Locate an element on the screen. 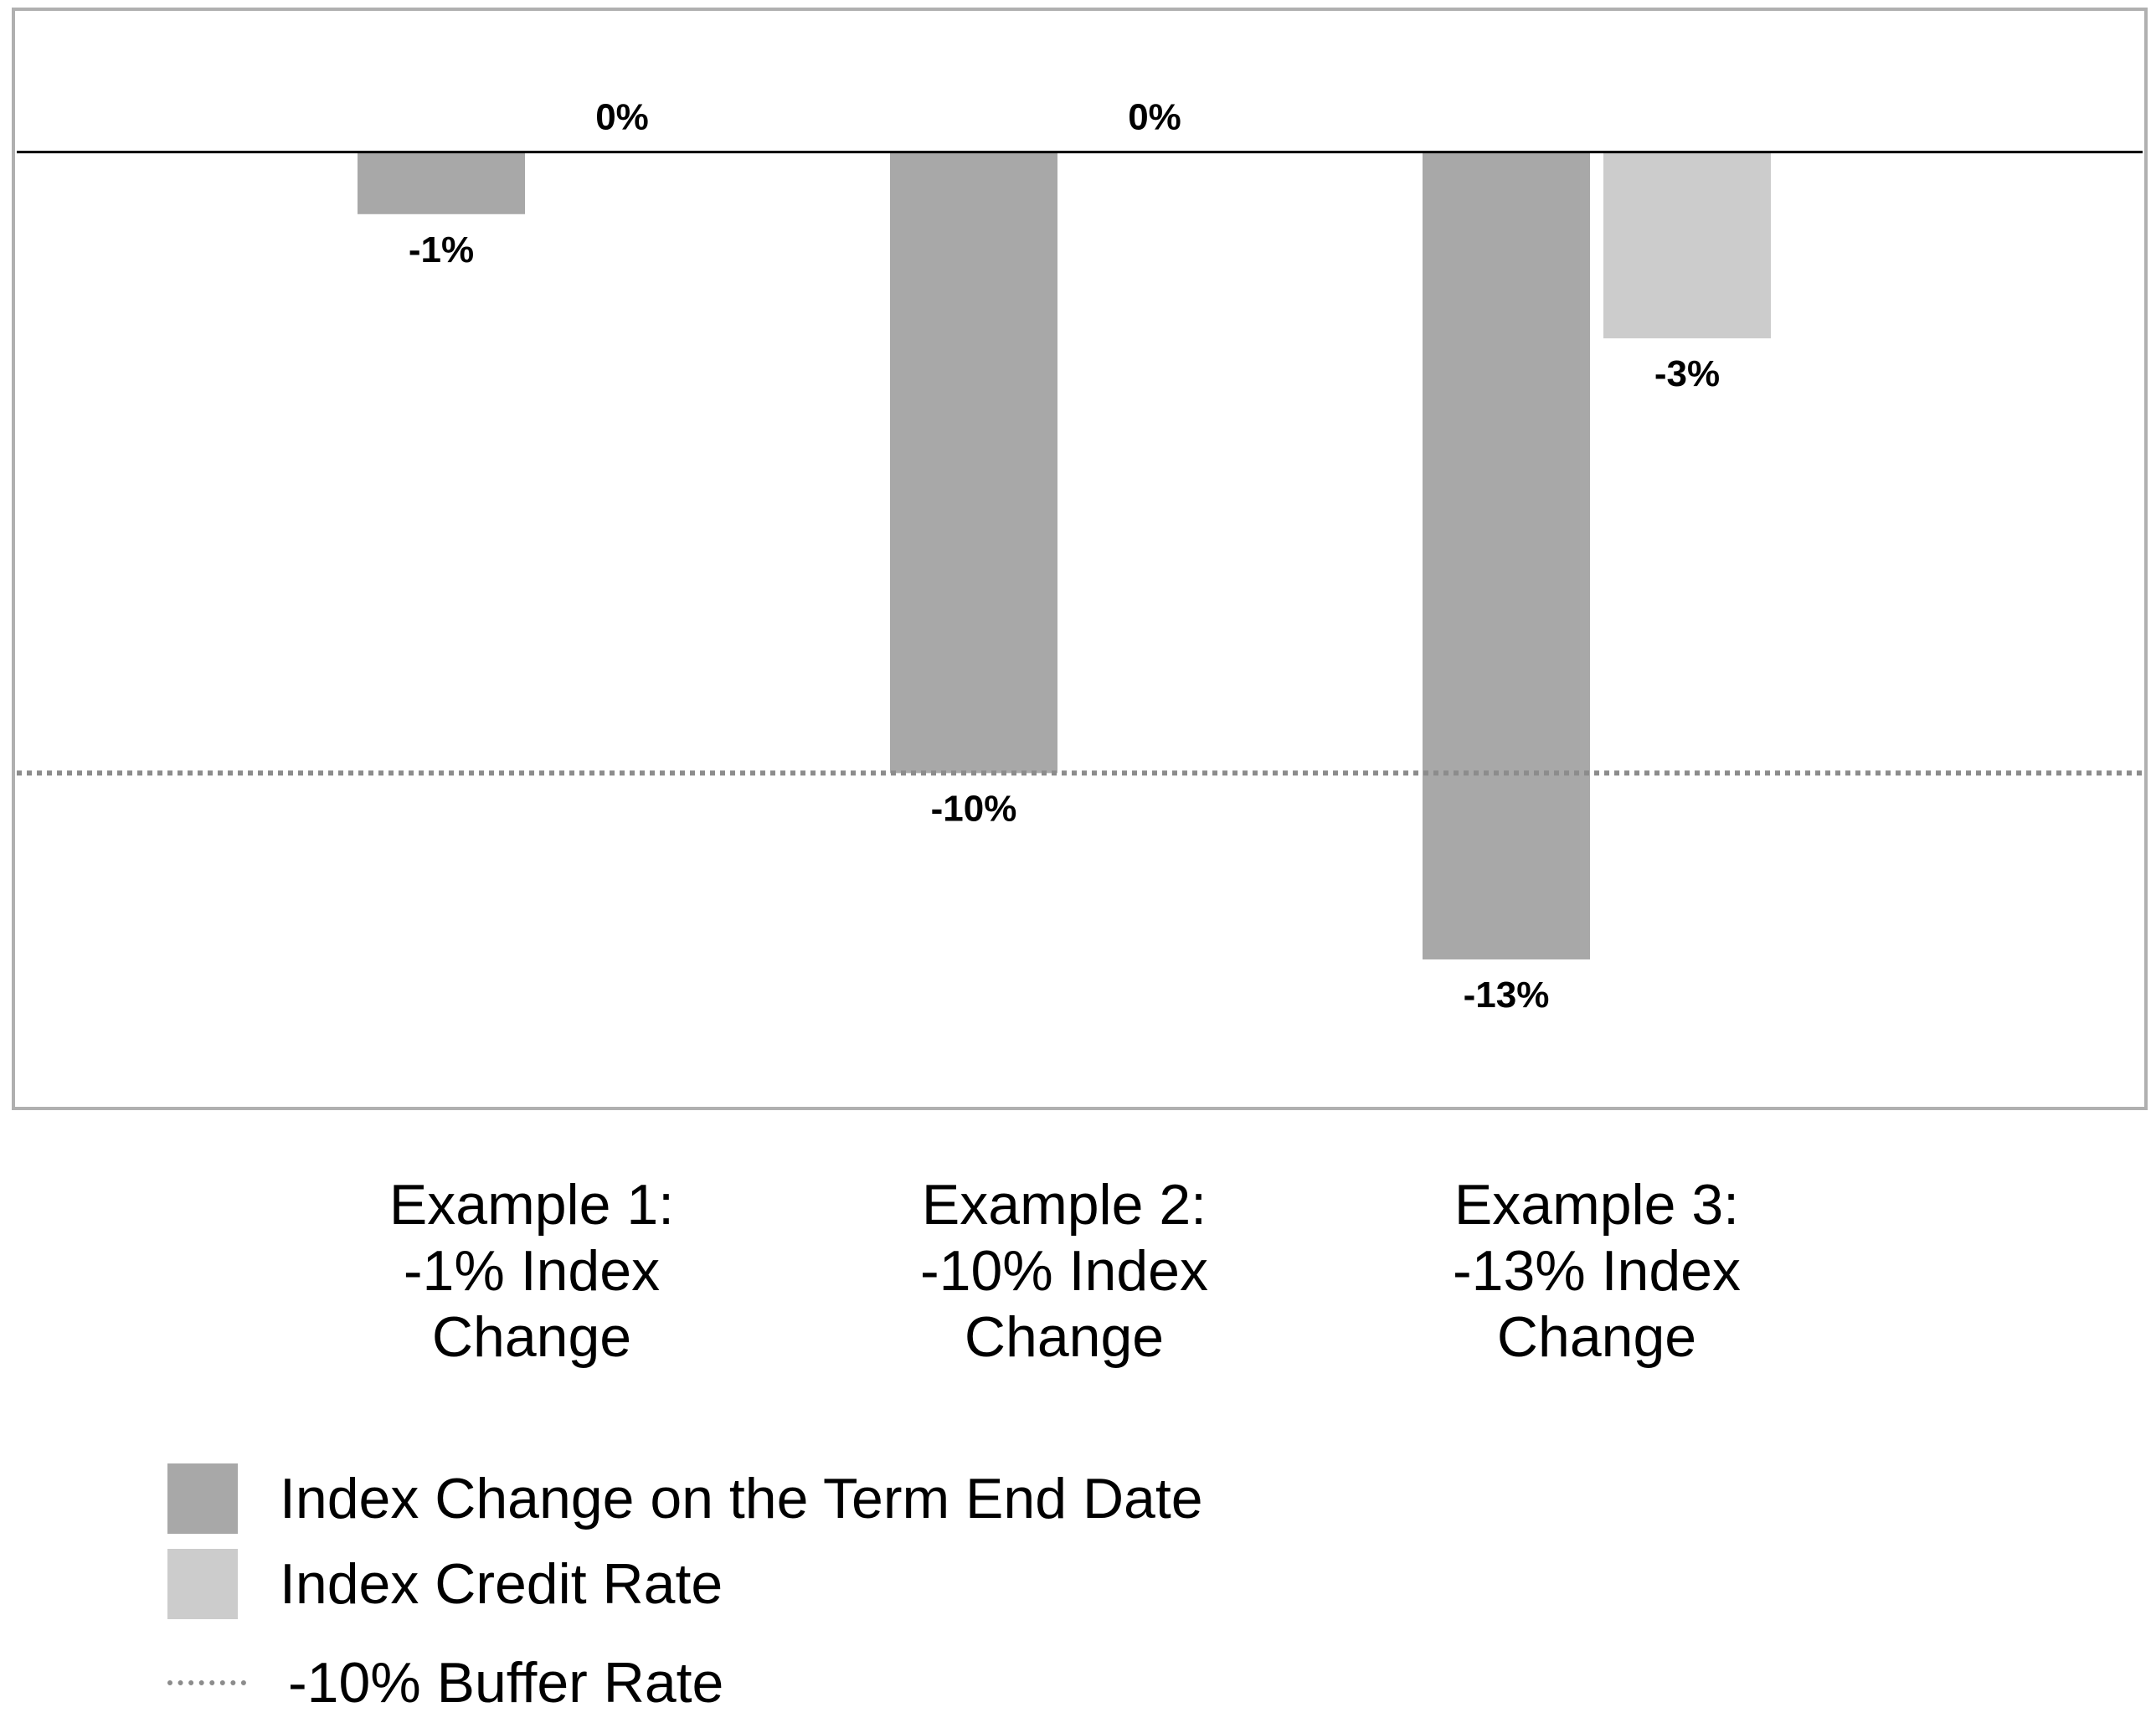 This screenshot has width=2156, height=1723. legend-item-index-change: Index Change on the Term End Date is located at coordinates (685, 1498).